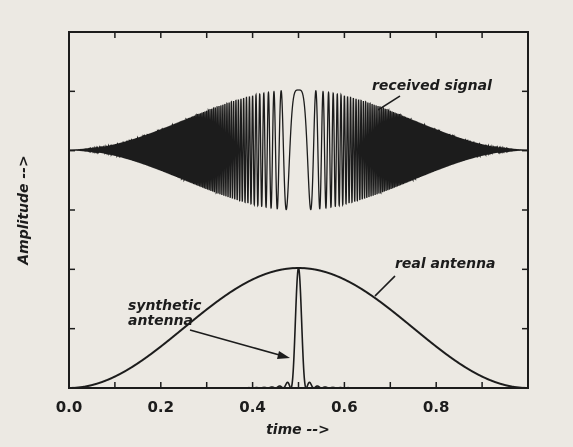 This screenshot has height=447, width=573. I want to click on annotation-real-antenna: real antenna, so click(445, 264).